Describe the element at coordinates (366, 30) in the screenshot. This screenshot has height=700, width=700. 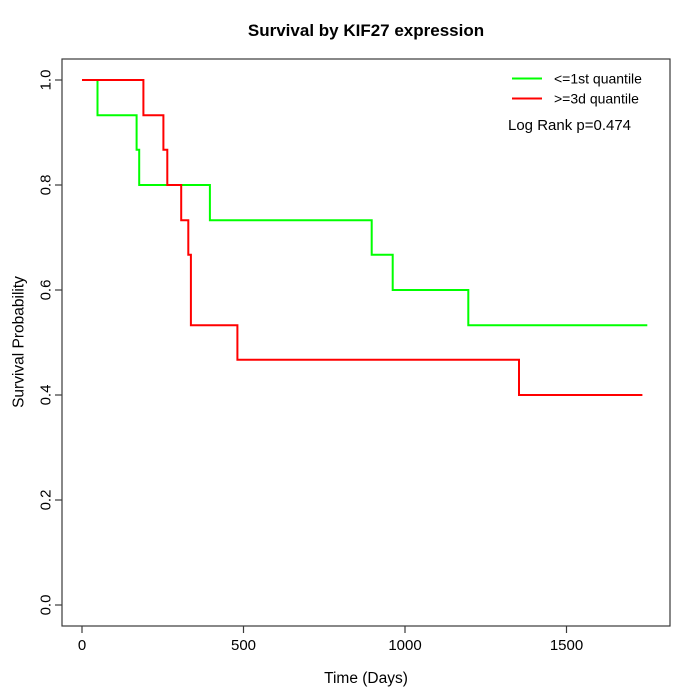
I see `chart-title: Survival by KIF27 expression` at that location.